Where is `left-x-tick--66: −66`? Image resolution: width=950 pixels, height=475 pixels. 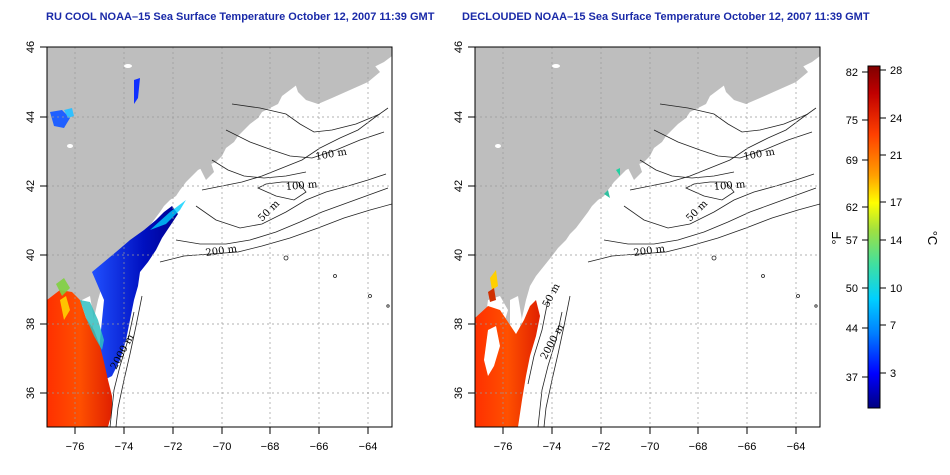 left-x-tick--66: −66 is located at coordinates (319, 447).